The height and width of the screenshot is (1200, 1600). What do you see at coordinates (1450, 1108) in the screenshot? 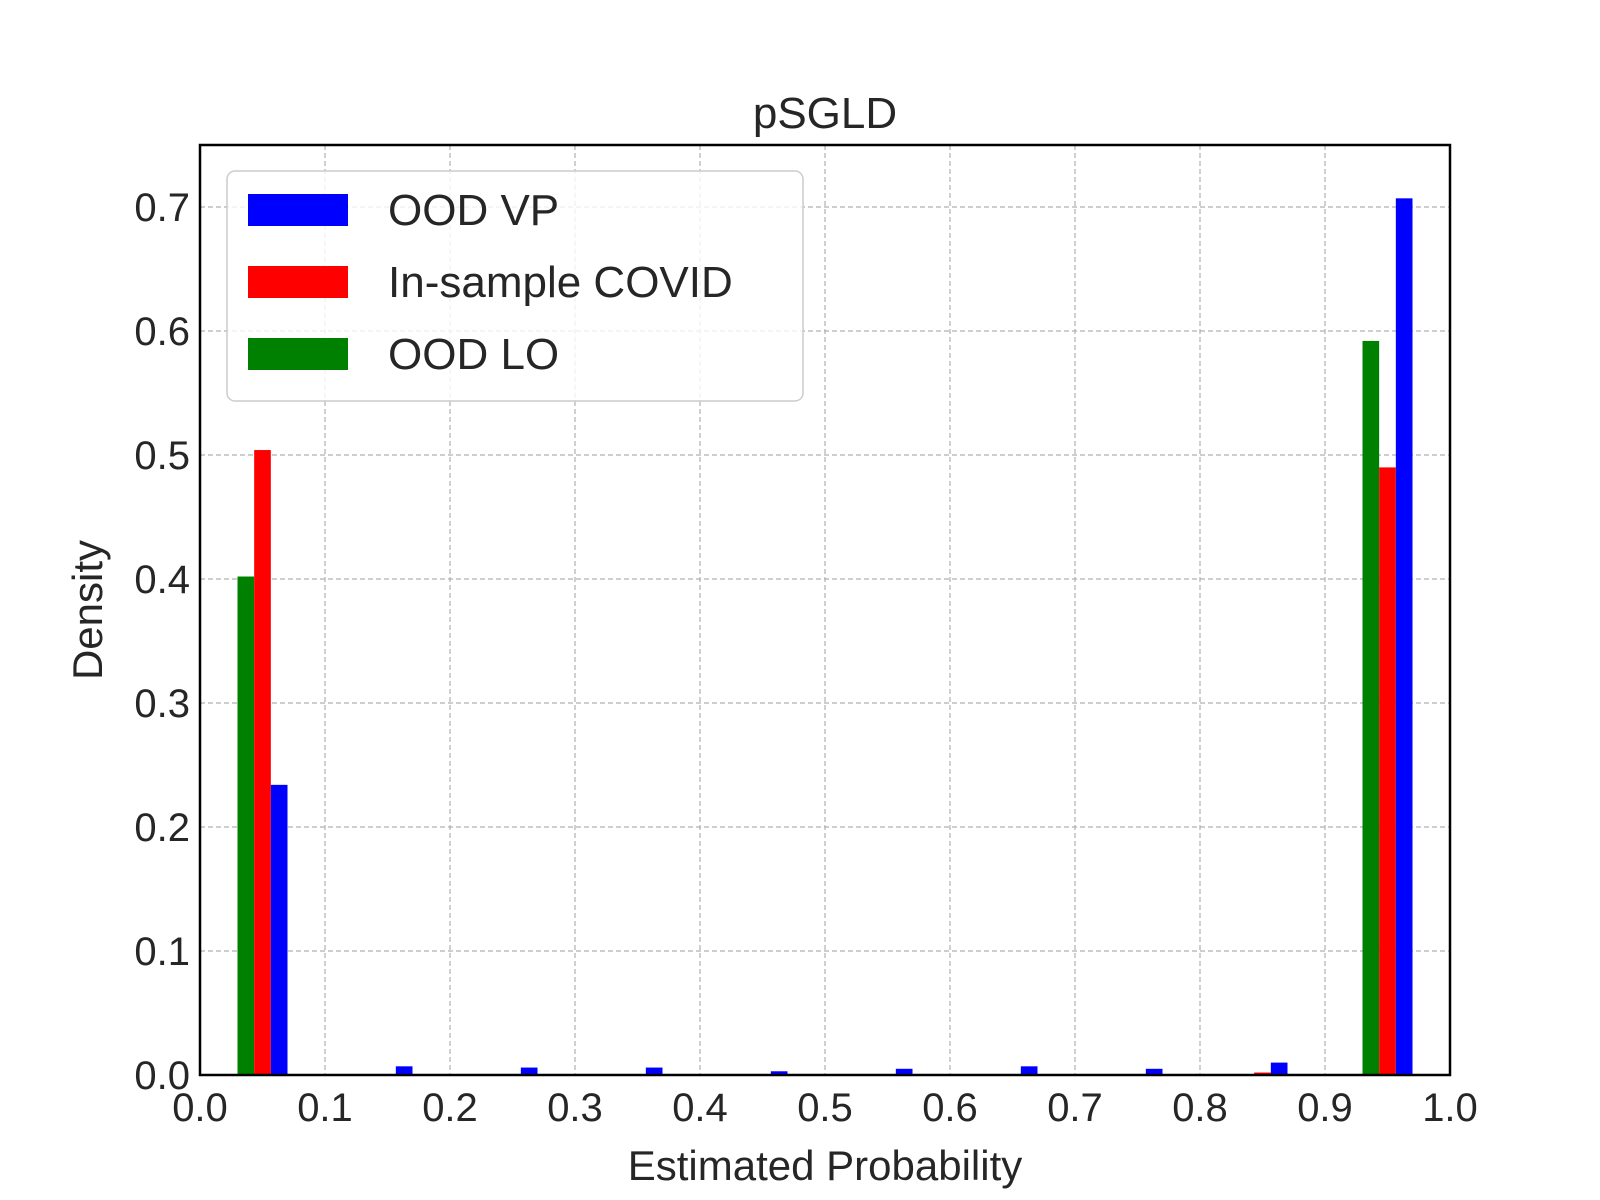
I see `x-tick-label: 1.0` at bounding box center [1450, 1108].